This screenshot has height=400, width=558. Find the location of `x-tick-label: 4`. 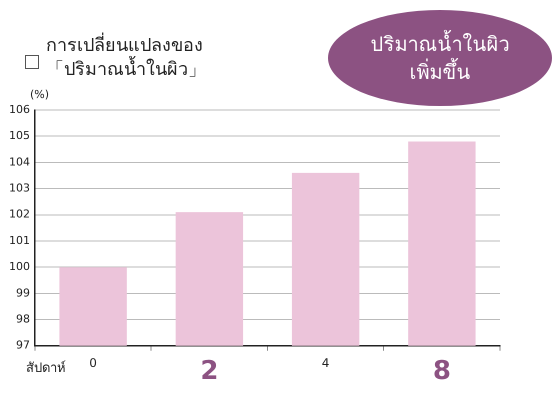

x-tick-label: 4 is located at coordinates (326, 363).